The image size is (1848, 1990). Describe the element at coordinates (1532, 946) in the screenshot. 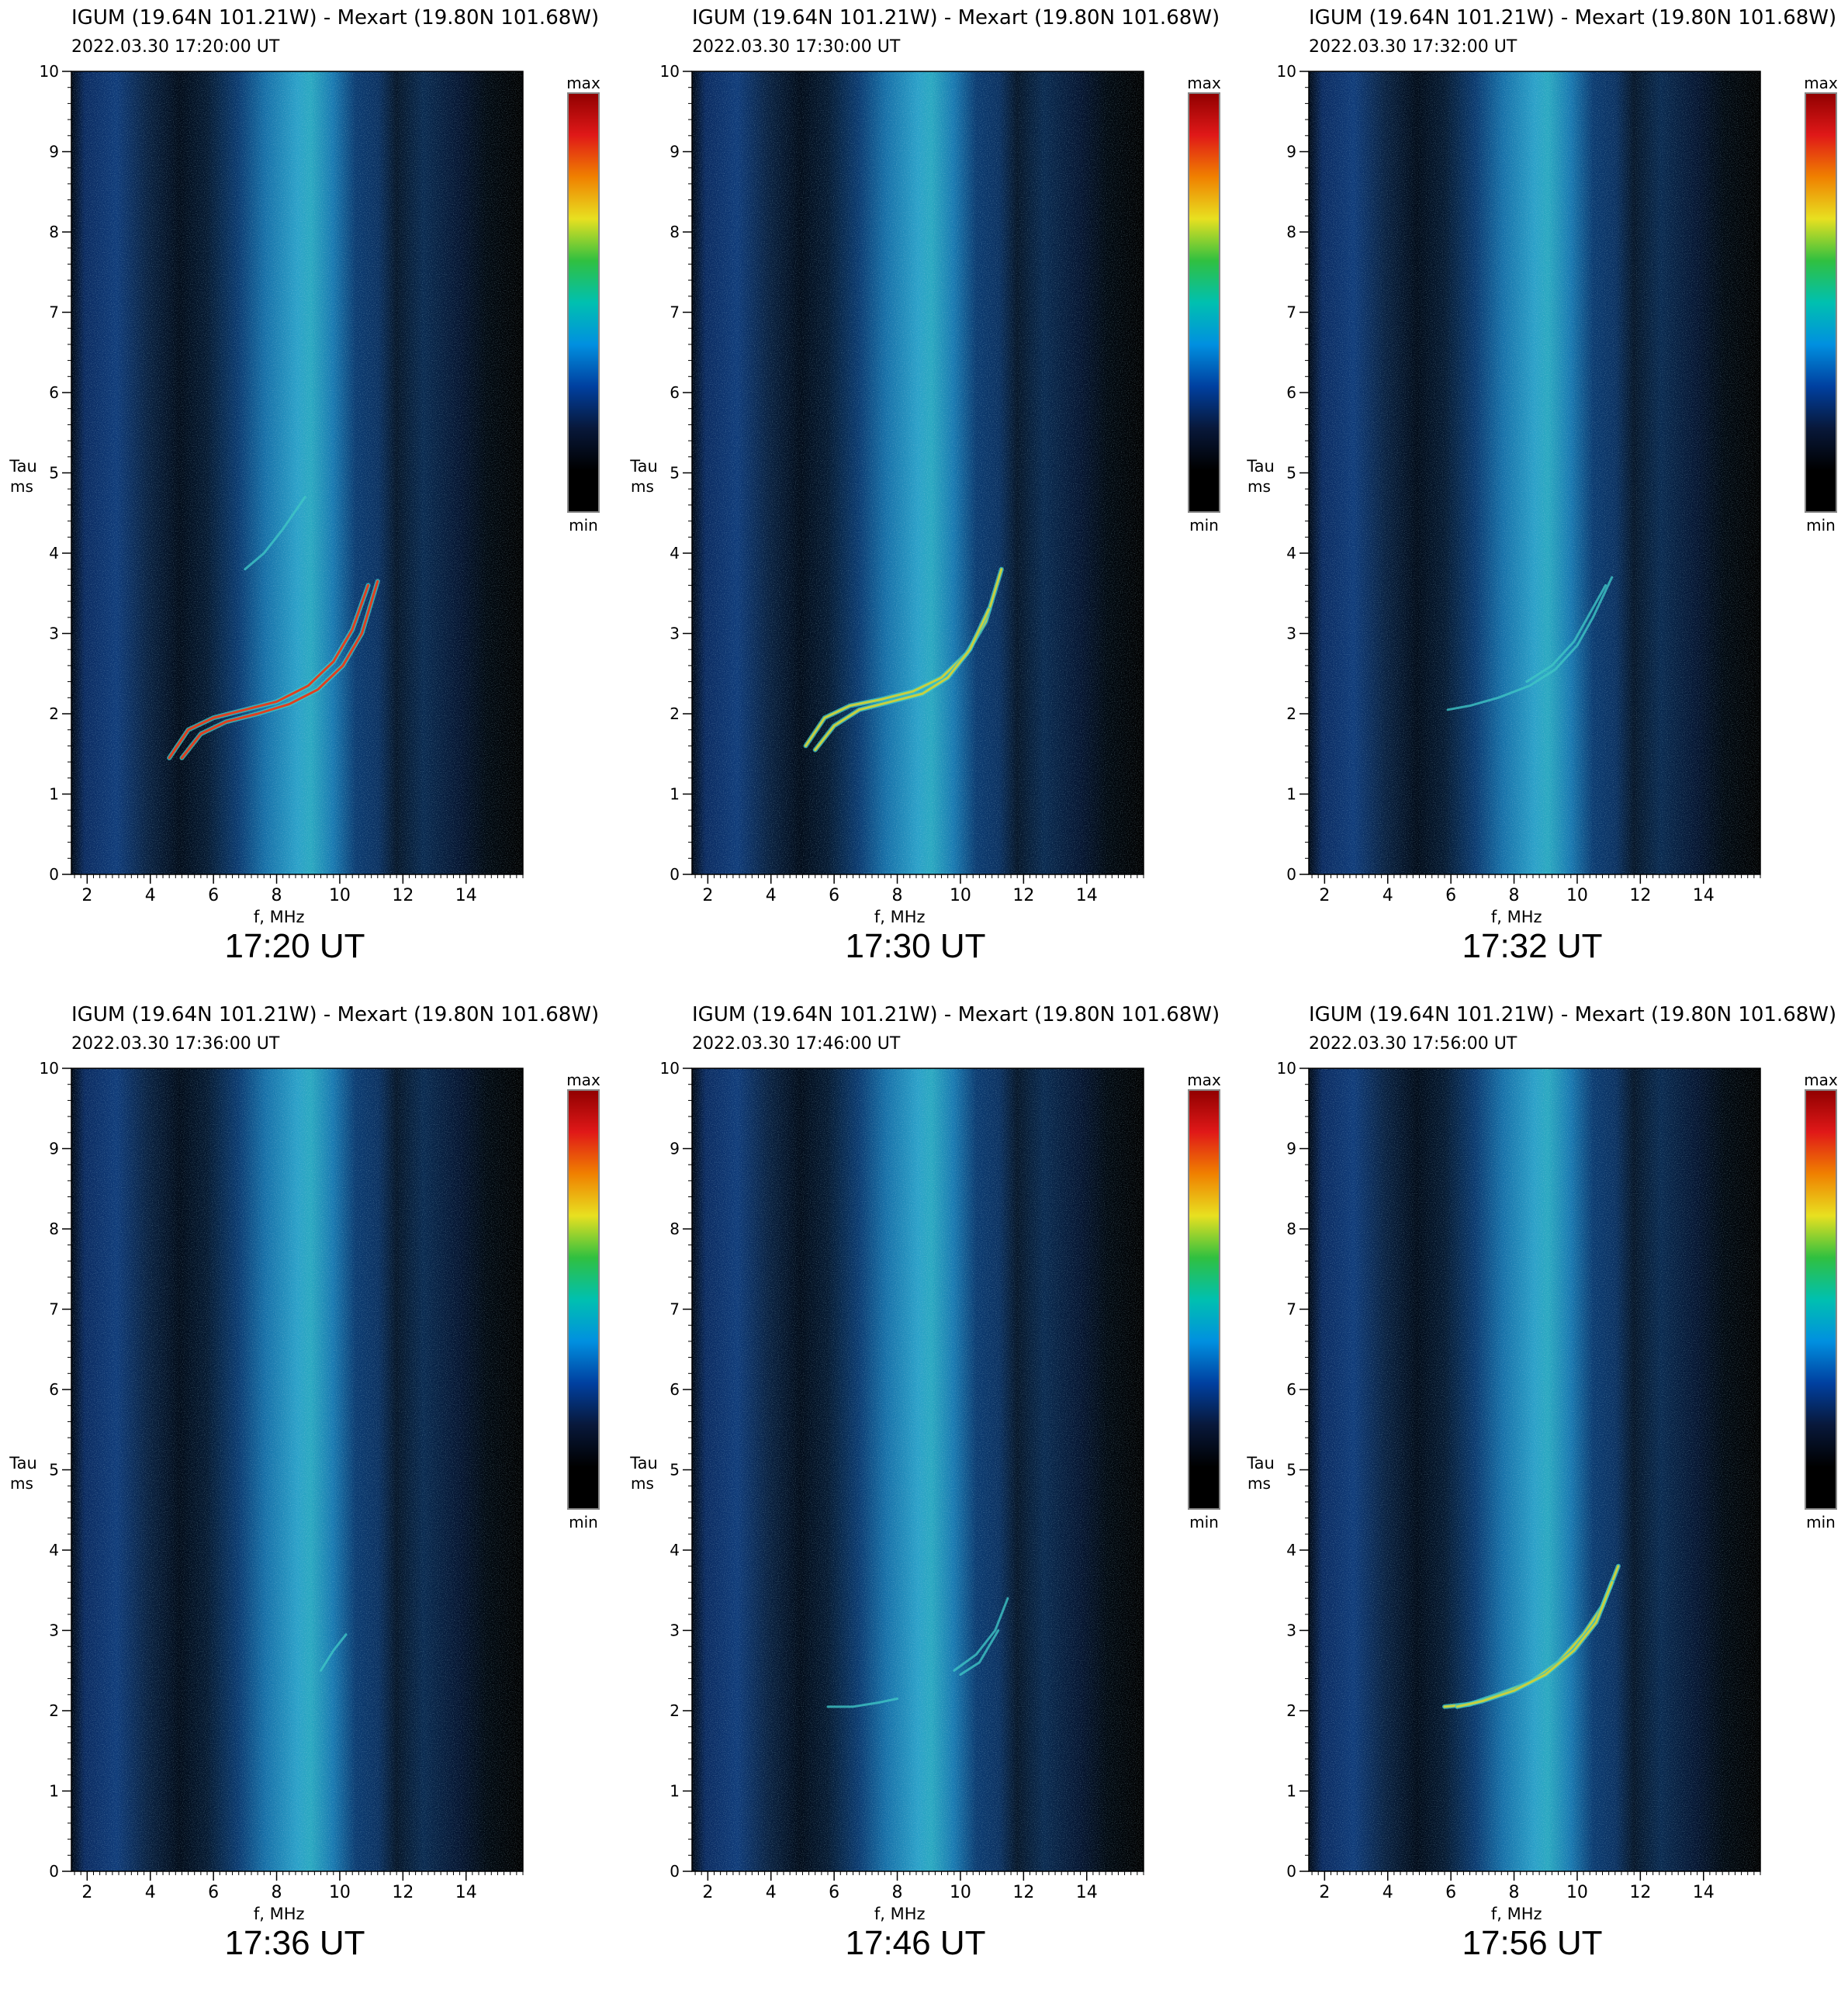

I see `time-caption: 17:32 UT` at that location.